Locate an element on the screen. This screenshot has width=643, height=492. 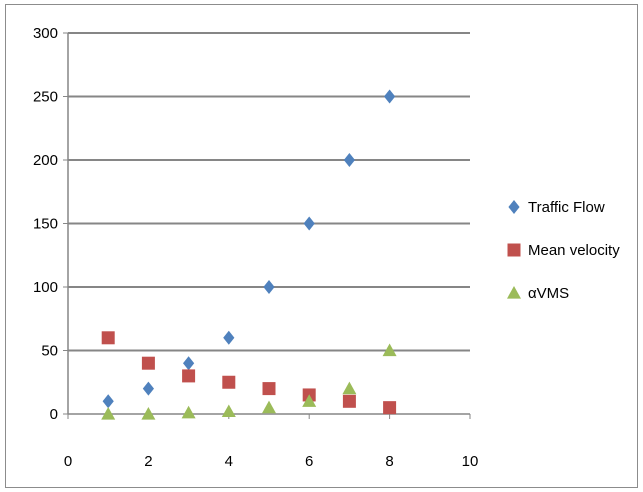
y-axis-ticks: 0 50 100 150 200 250 300 is located at coordinates (45, 224).